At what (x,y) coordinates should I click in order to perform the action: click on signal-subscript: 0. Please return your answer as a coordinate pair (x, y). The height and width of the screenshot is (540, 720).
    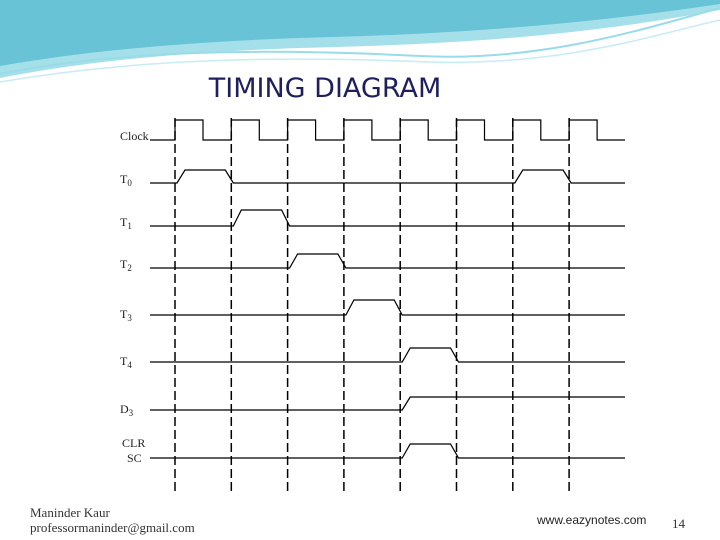
    Looking at the image, I should click on (129, 183).